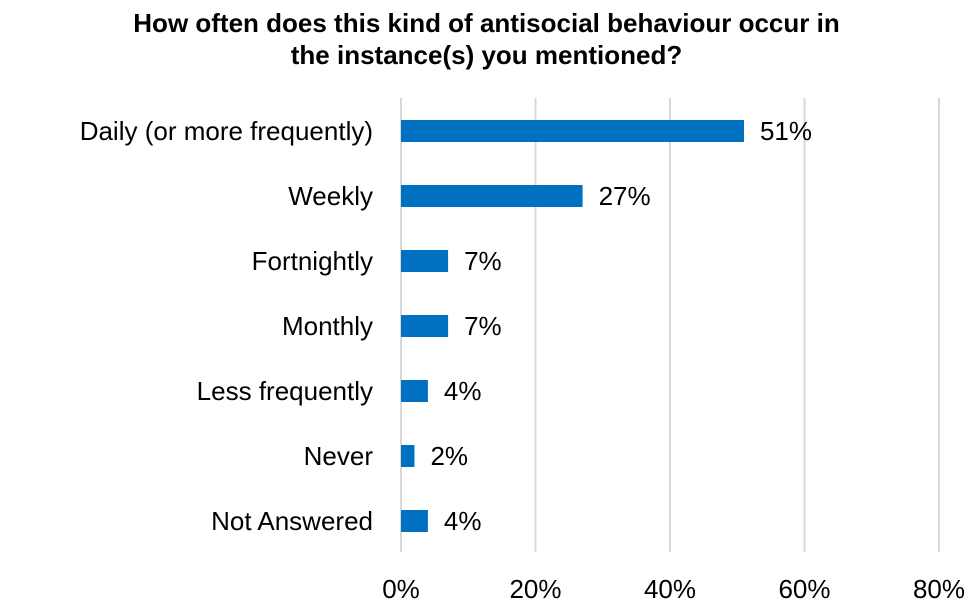  I want to click on x-tick-label: 40%, so click(670, 589).